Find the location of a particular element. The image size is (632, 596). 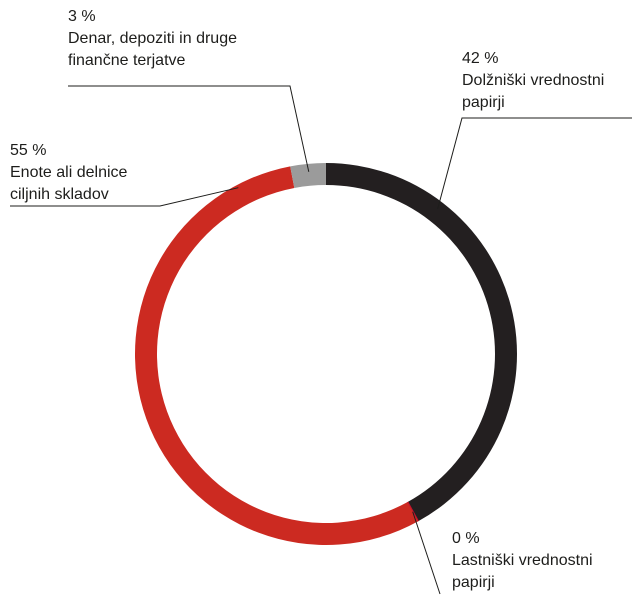

label-funds-line2: ciljnih skladov is located at coordinates (59, 194).